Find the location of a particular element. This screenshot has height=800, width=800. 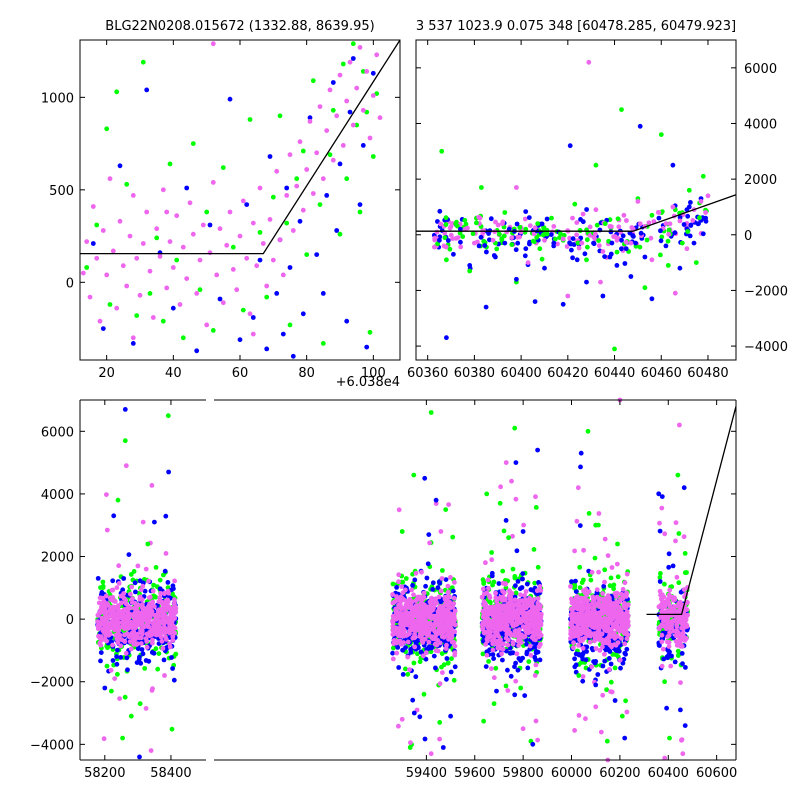

zoom-ytick-label: 500 is located at coordinates (61, 191).